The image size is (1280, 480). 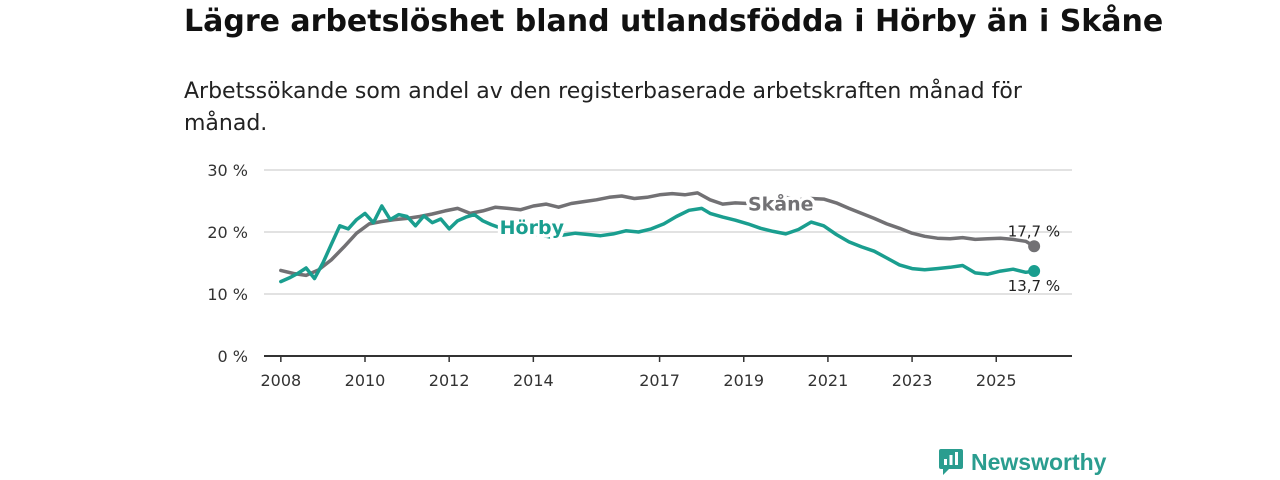 What do you see at coordinates (828, 380) in the screenshot?
I see `x-tick-label: 2021` at bounding box center [828, 380].